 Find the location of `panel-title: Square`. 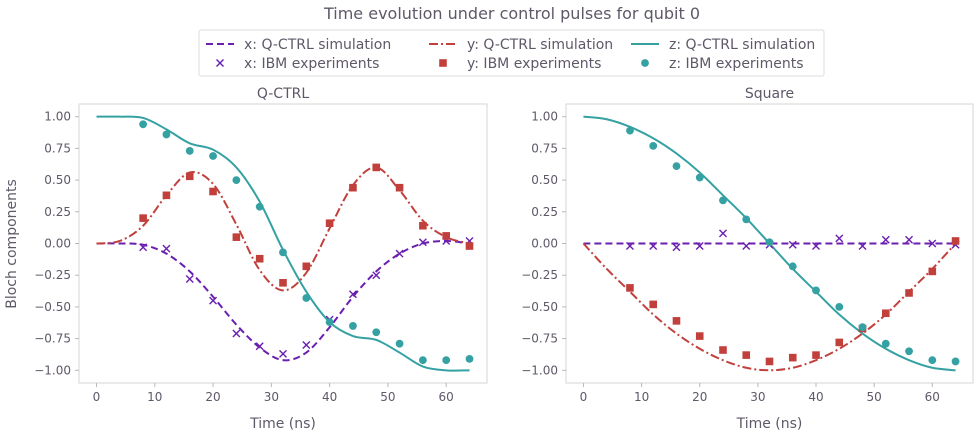

panel-title: Square is located at coordinates (769, 94).